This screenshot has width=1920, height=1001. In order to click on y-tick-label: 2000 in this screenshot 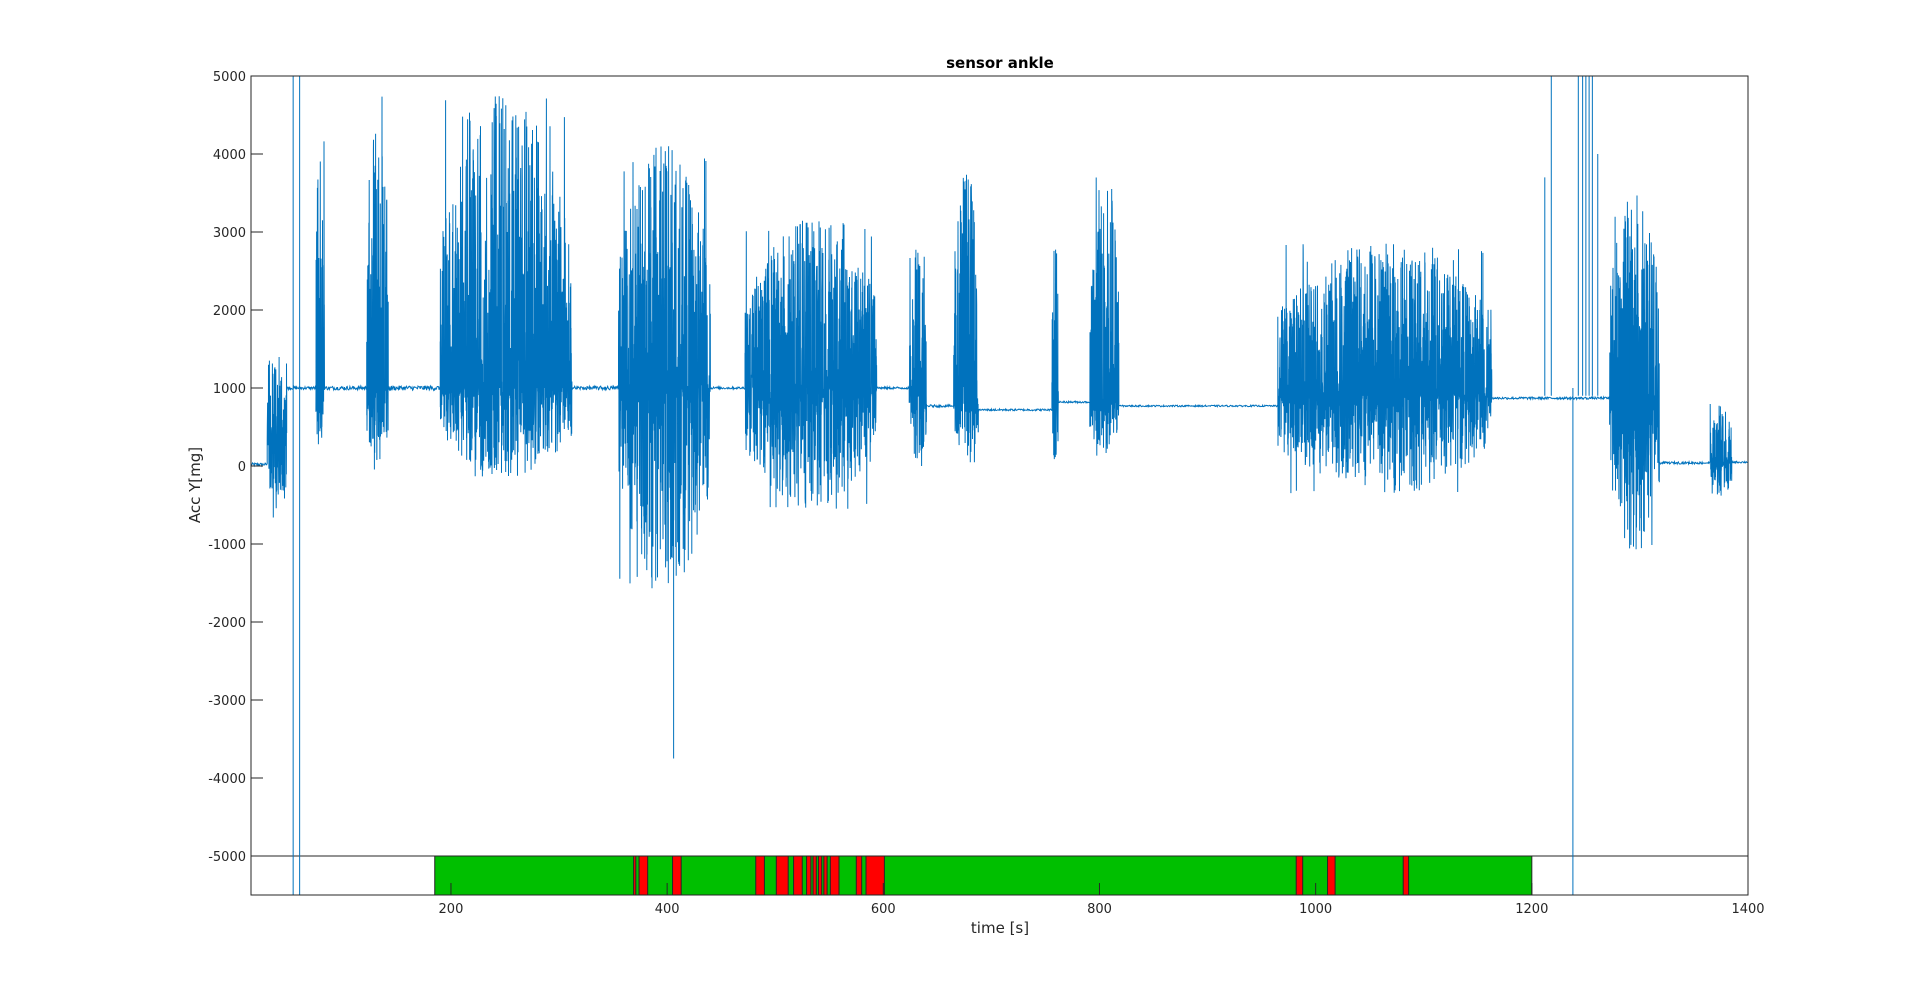, I will do `click(229, 311)`.